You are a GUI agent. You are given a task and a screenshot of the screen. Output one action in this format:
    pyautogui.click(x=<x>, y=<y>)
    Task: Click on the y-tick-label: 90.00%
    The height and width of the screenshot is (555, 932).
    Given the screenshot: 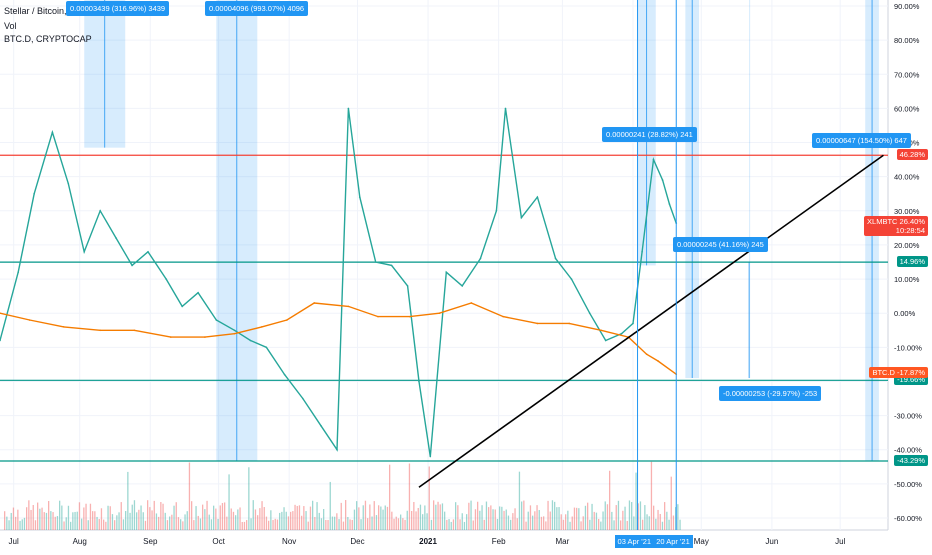 What is the action you would take?
    pyautogui.click(x=907, y=6)
    